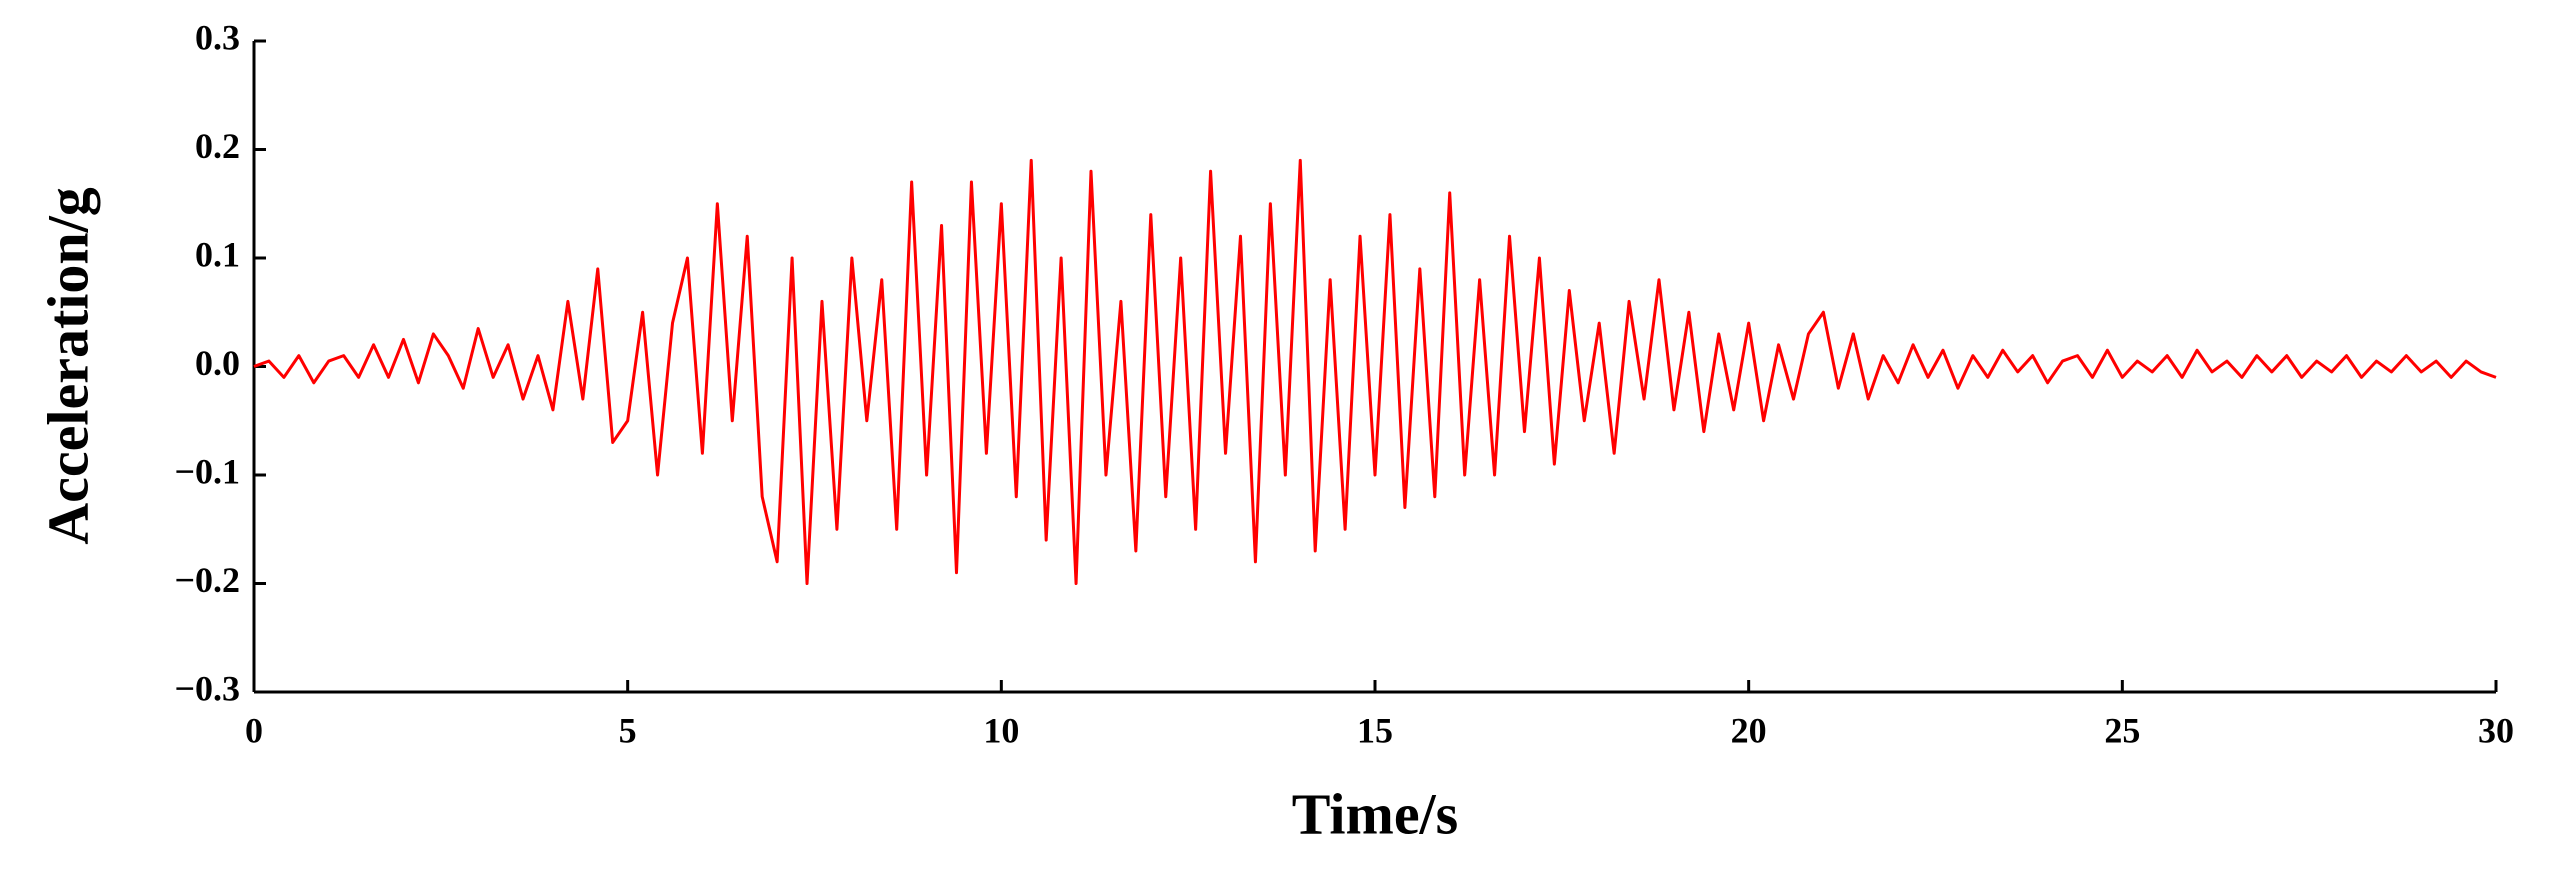 The image size is (2553, 886). I want to click on y-tick-label: −0.2, so click(207, 580).